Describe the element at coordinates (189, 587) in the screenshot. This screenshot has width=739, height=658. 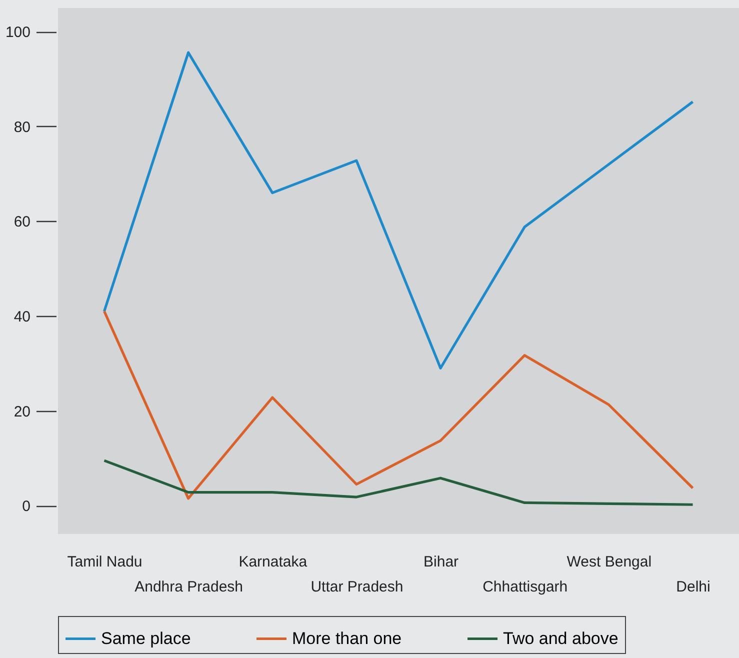
I see `x-tick-label: Andhra Pradesh` at that location.